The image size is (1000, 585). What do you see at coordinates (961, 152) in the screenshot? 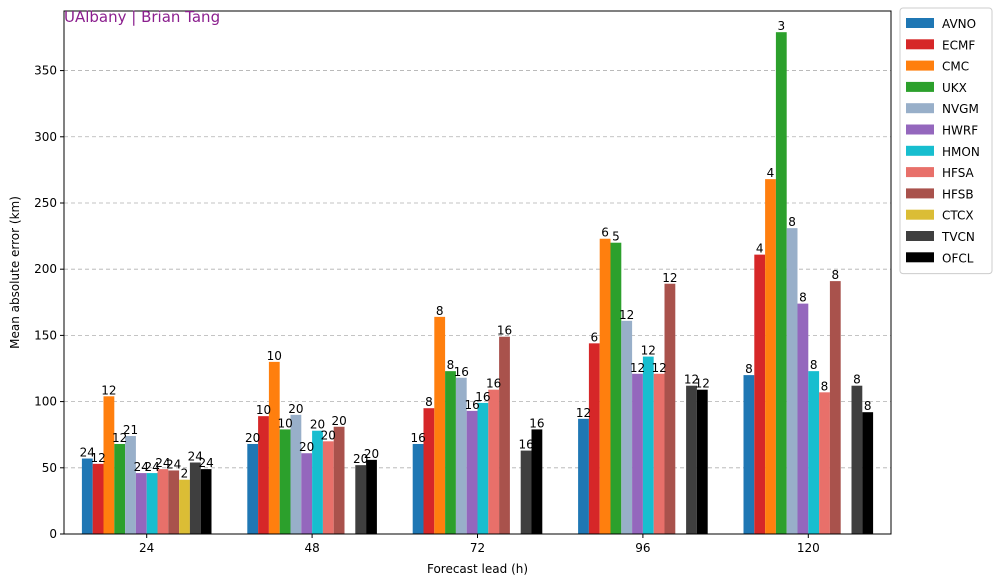
I see `legend-label: HMON` at bounding box center [961, 152].